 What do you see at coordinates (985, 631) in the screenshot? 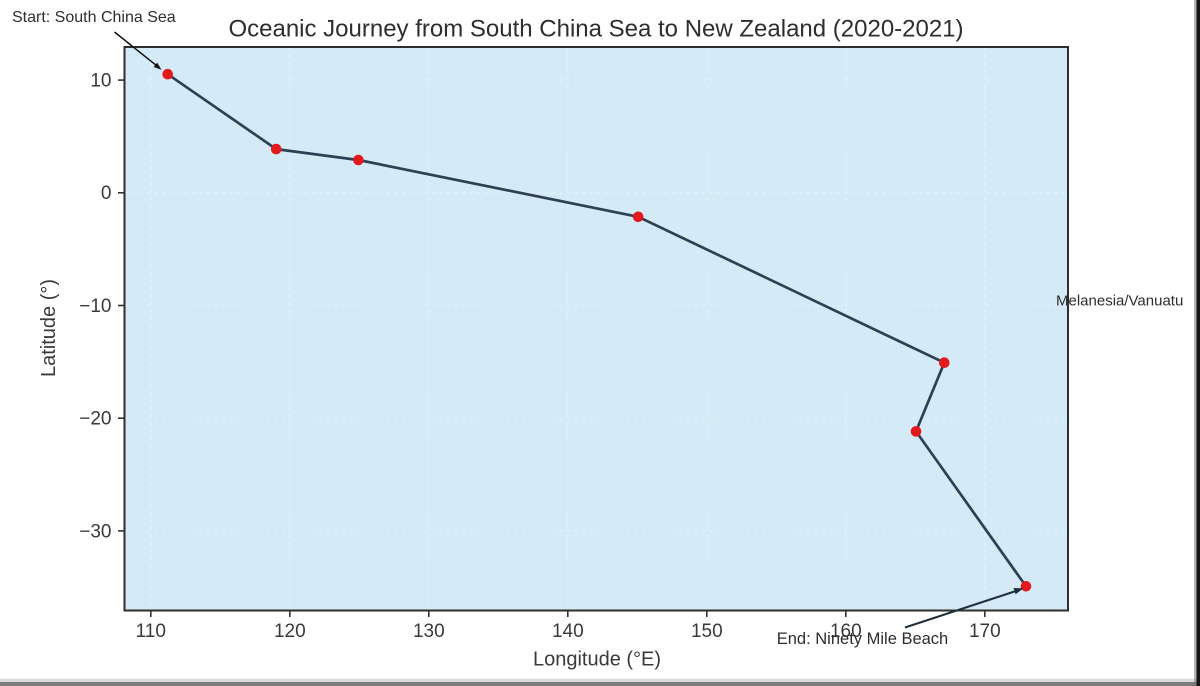
I see `svg-text: 170` at bounding box center [985, 631].